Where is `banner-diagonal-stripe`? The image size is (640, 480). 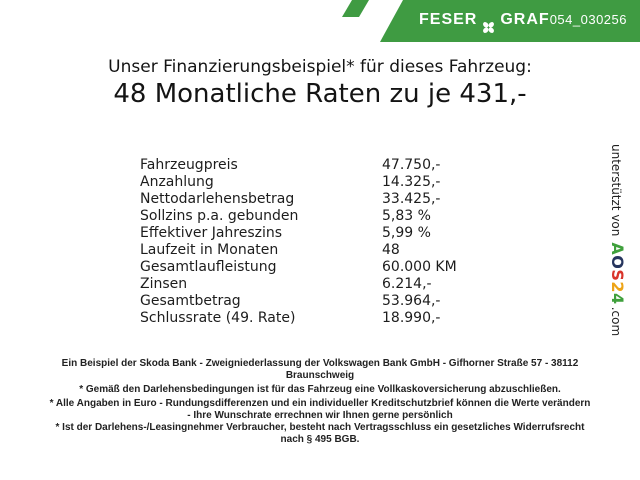
banner-diagonal-stripe is located at coordinates (355, 8).